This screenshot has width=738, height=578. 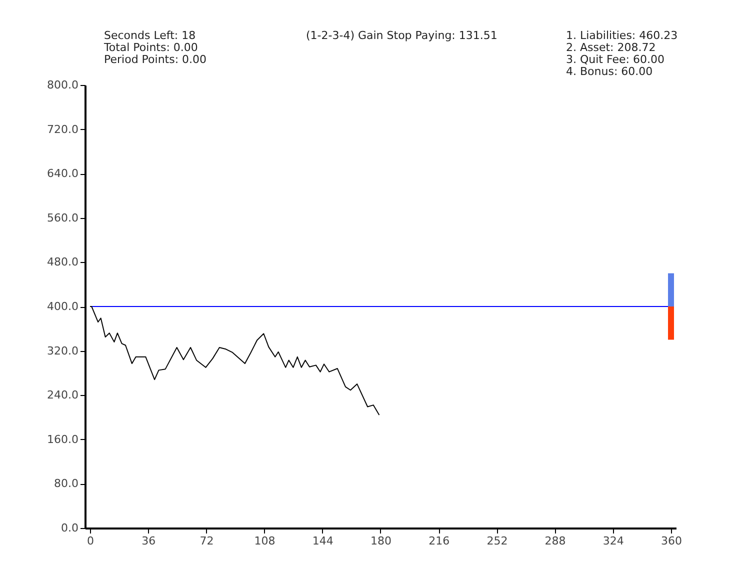 I want to click on y-tick-label: 400.0, so click(x=62, y=306).